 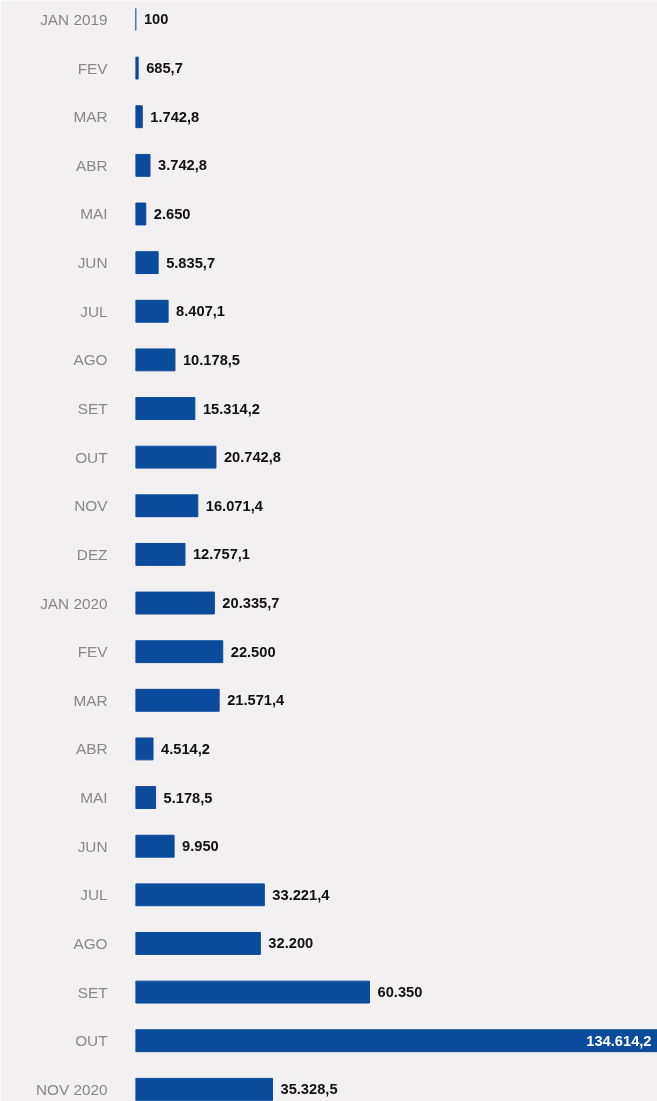 I want to click on data-label: 16.071,4, so click(x=234, y=505).